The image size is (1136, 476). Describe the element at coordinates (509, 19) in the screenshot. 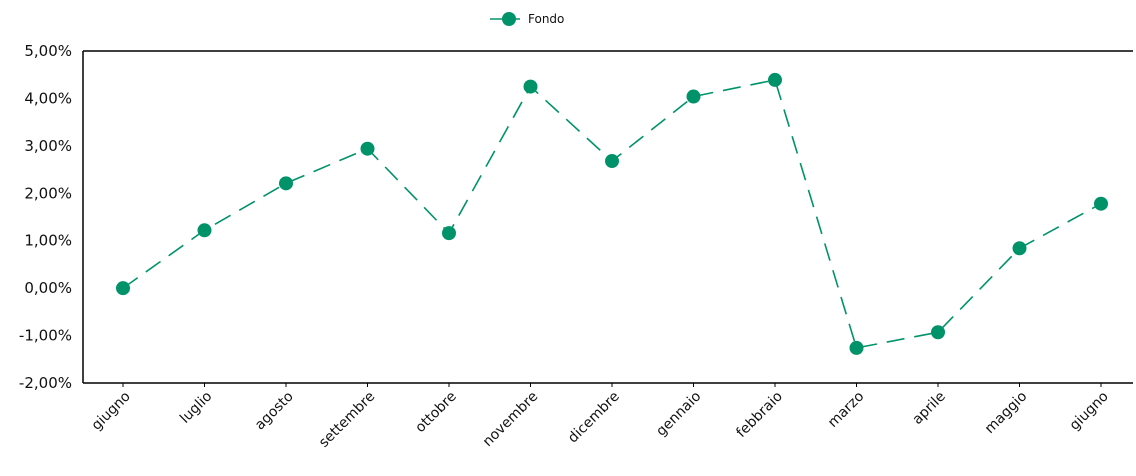

I see `legend-marker-swatch` at that location.